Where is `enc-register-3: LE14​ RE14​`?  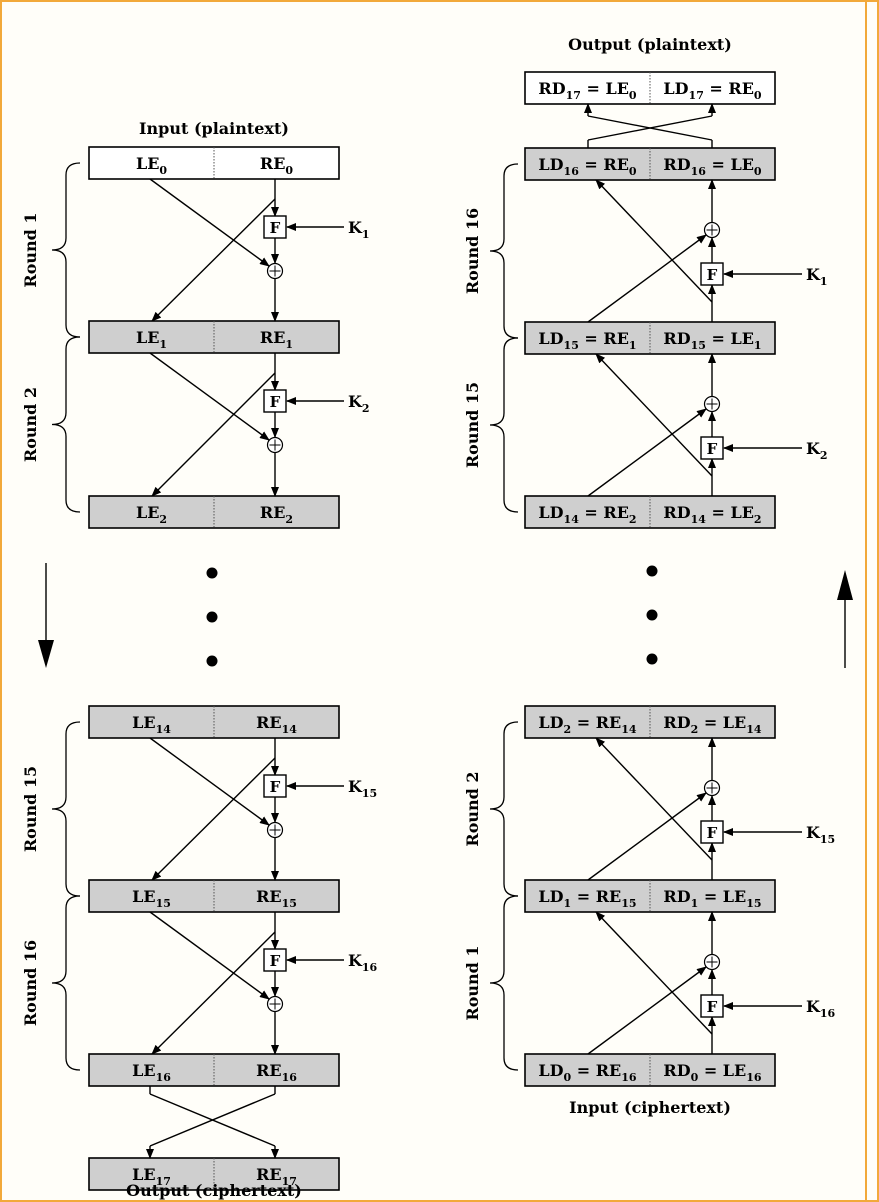
enc-register-3: LE14​ RE14​ is located at coordinates (214, 722).